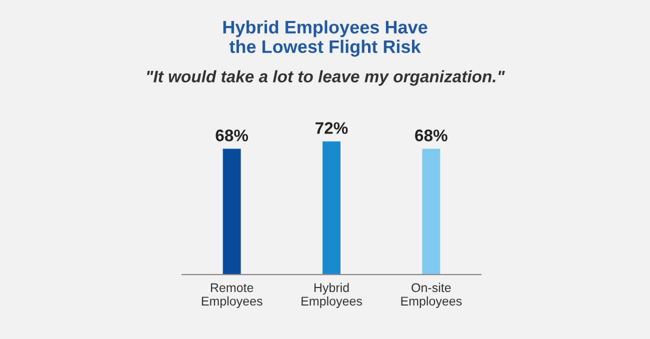 The image size is (650, 339). What do you see at coordinates (332, 295) in the screenshot?
I see `x-tick-label: Hybrid Employees` at bounding box center [332, 295].